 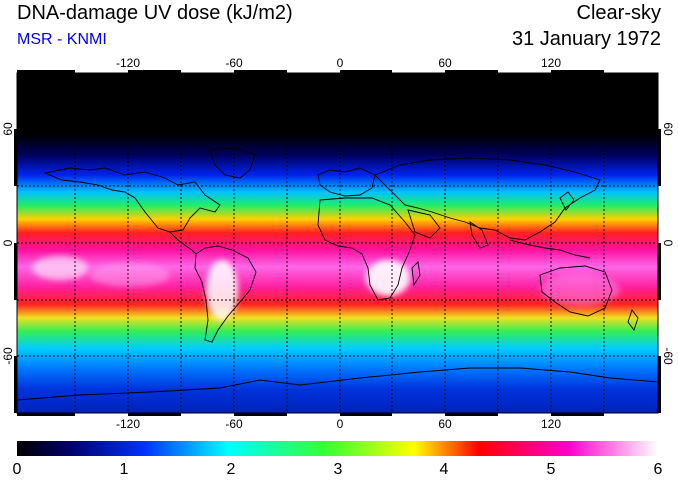 What do you see at coordinates (658, 469) in the screenshot?
I see `colorbar-label: 6` at bounding box center [658, 469].